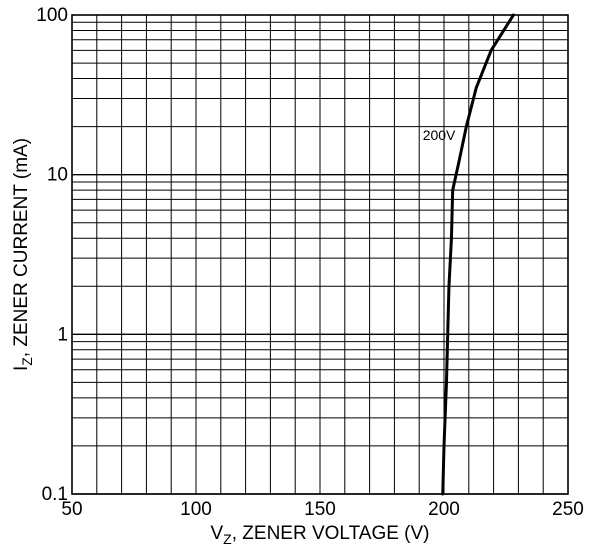 This screenshot has width=595, height=552. What do you see at coordinates (319, 535) in the screenshot?
I see `x-axis-title: VZ, ZENER VOLTAGE (V)` at bounding box center [319, 535].